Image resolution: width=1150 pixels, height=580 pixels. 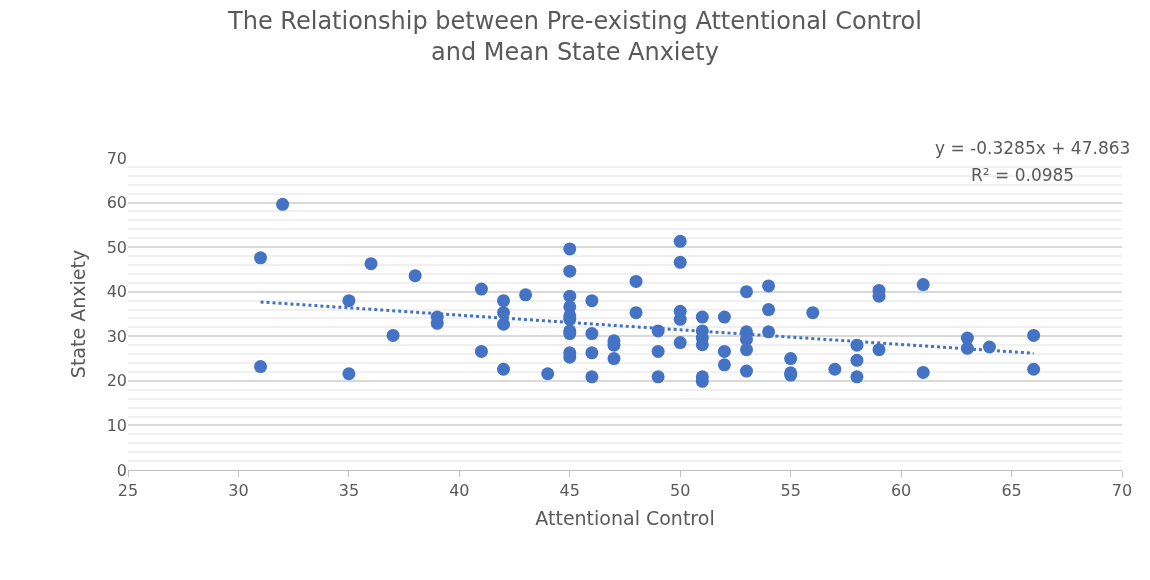 What do you see at coordinates (116, 158) in the screenshot?
I see `y-tick-label: 70` at bounding box center [116, 158].